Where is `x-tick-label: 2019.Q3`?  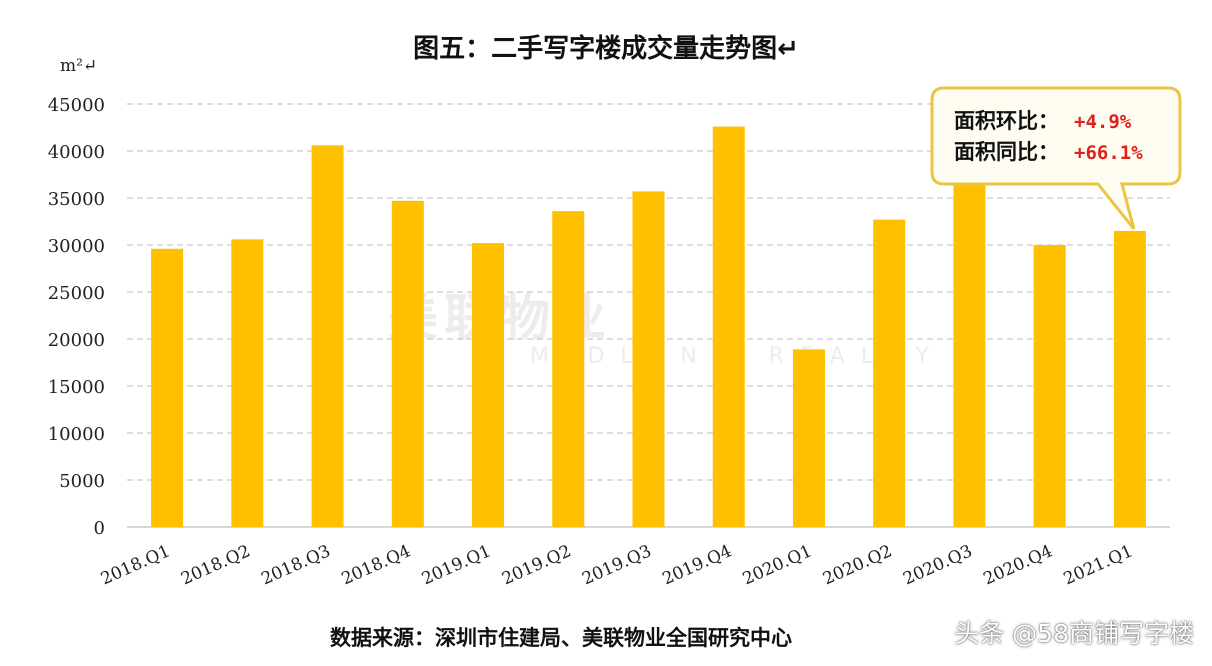
x-tick-label: 2019.Q3 is located at coordinates (616, 565).